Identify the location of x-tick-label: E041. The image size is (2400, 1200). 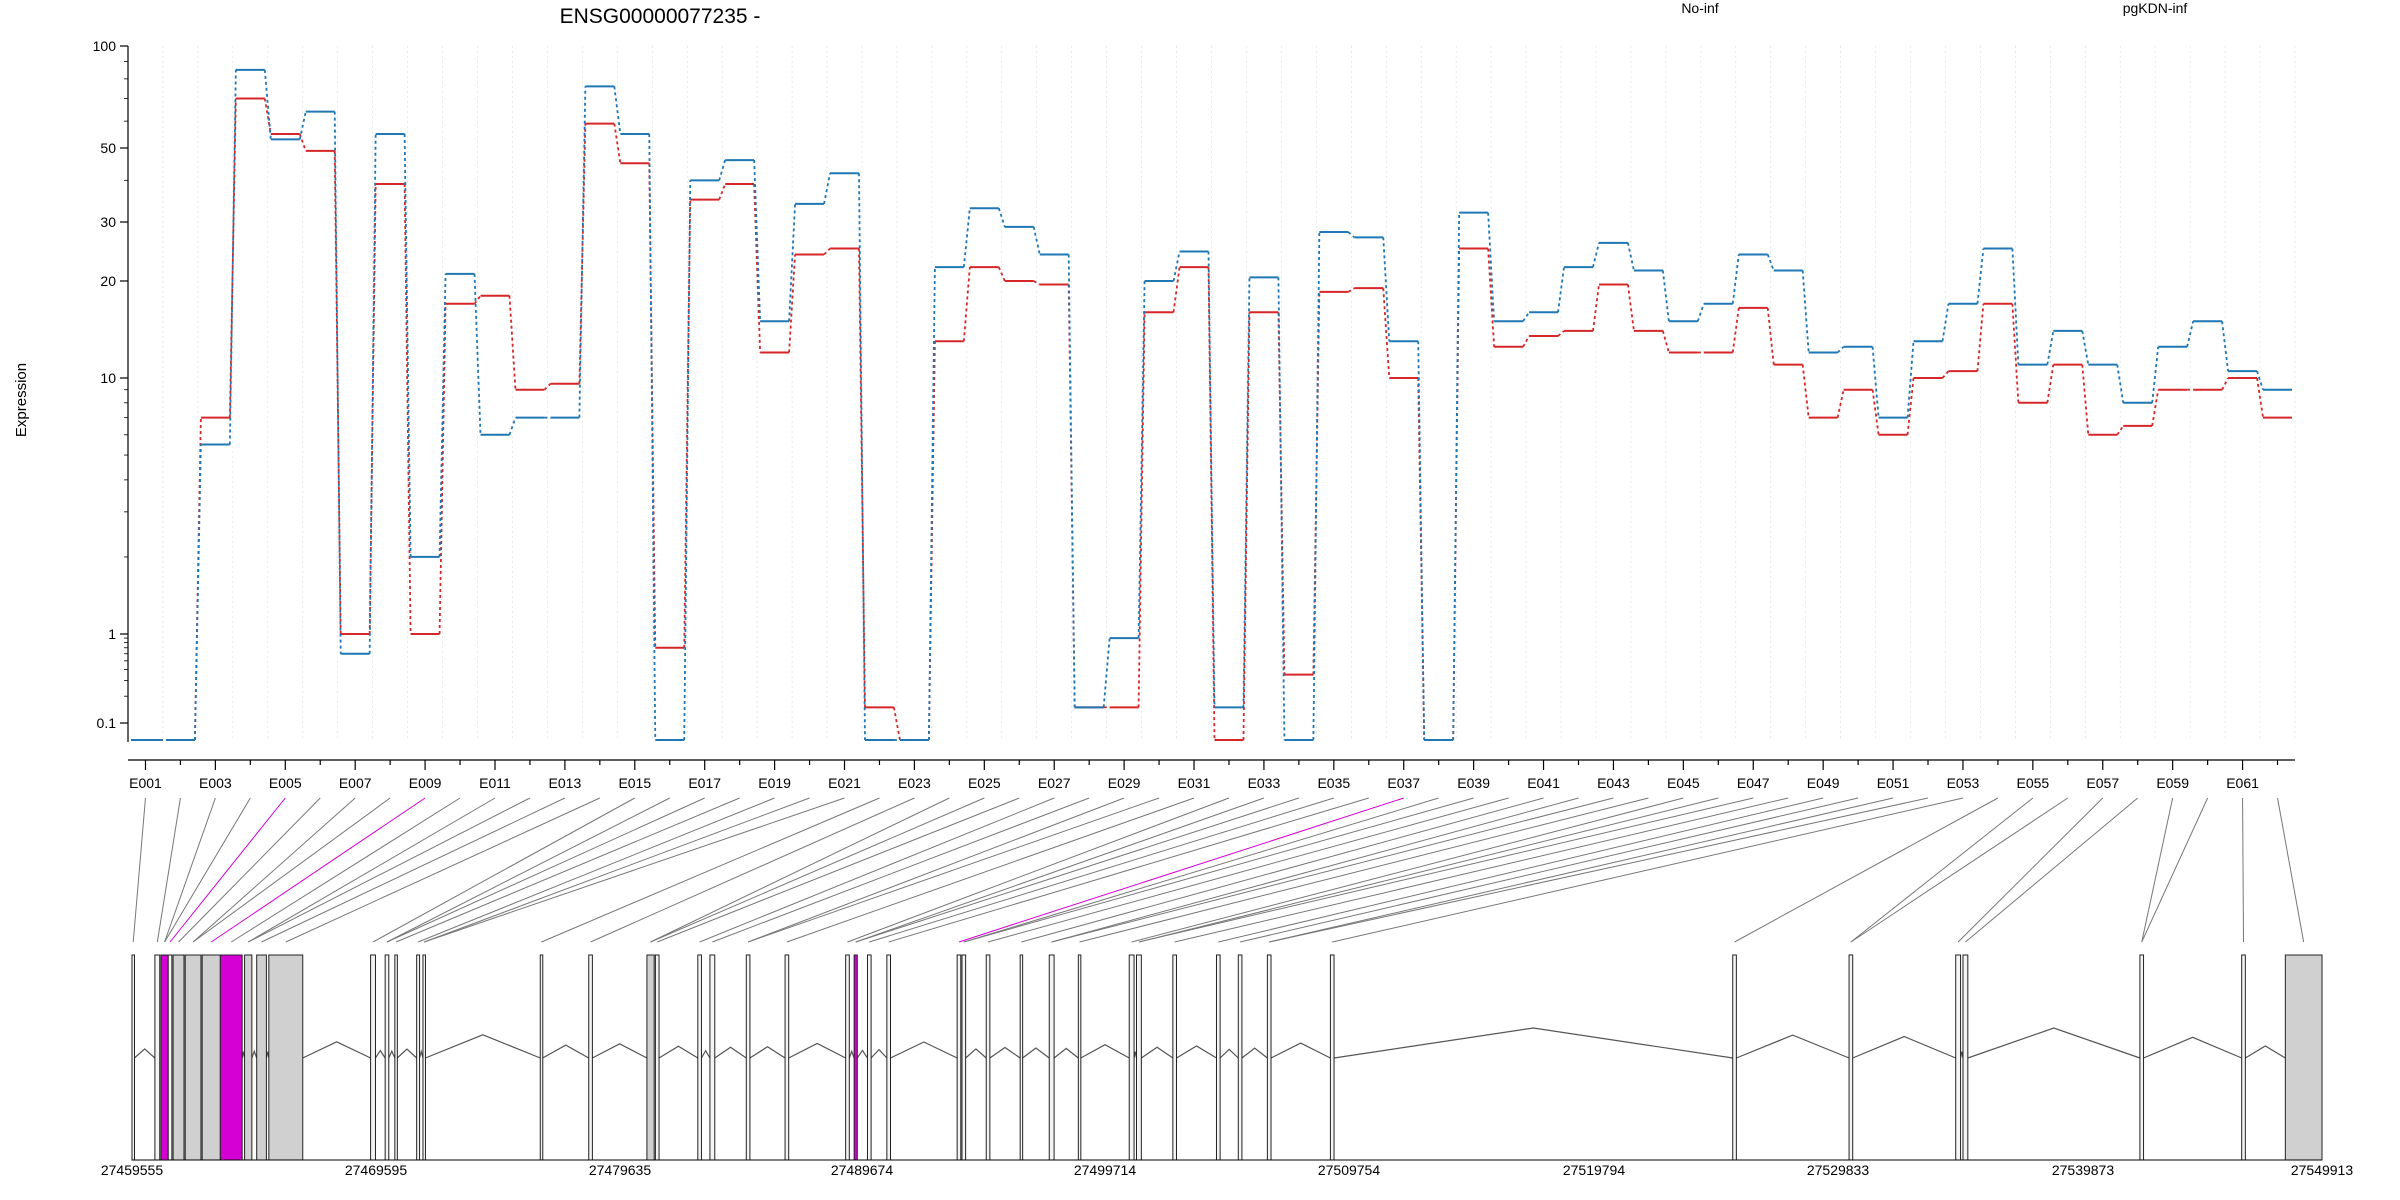
(1543, 783).